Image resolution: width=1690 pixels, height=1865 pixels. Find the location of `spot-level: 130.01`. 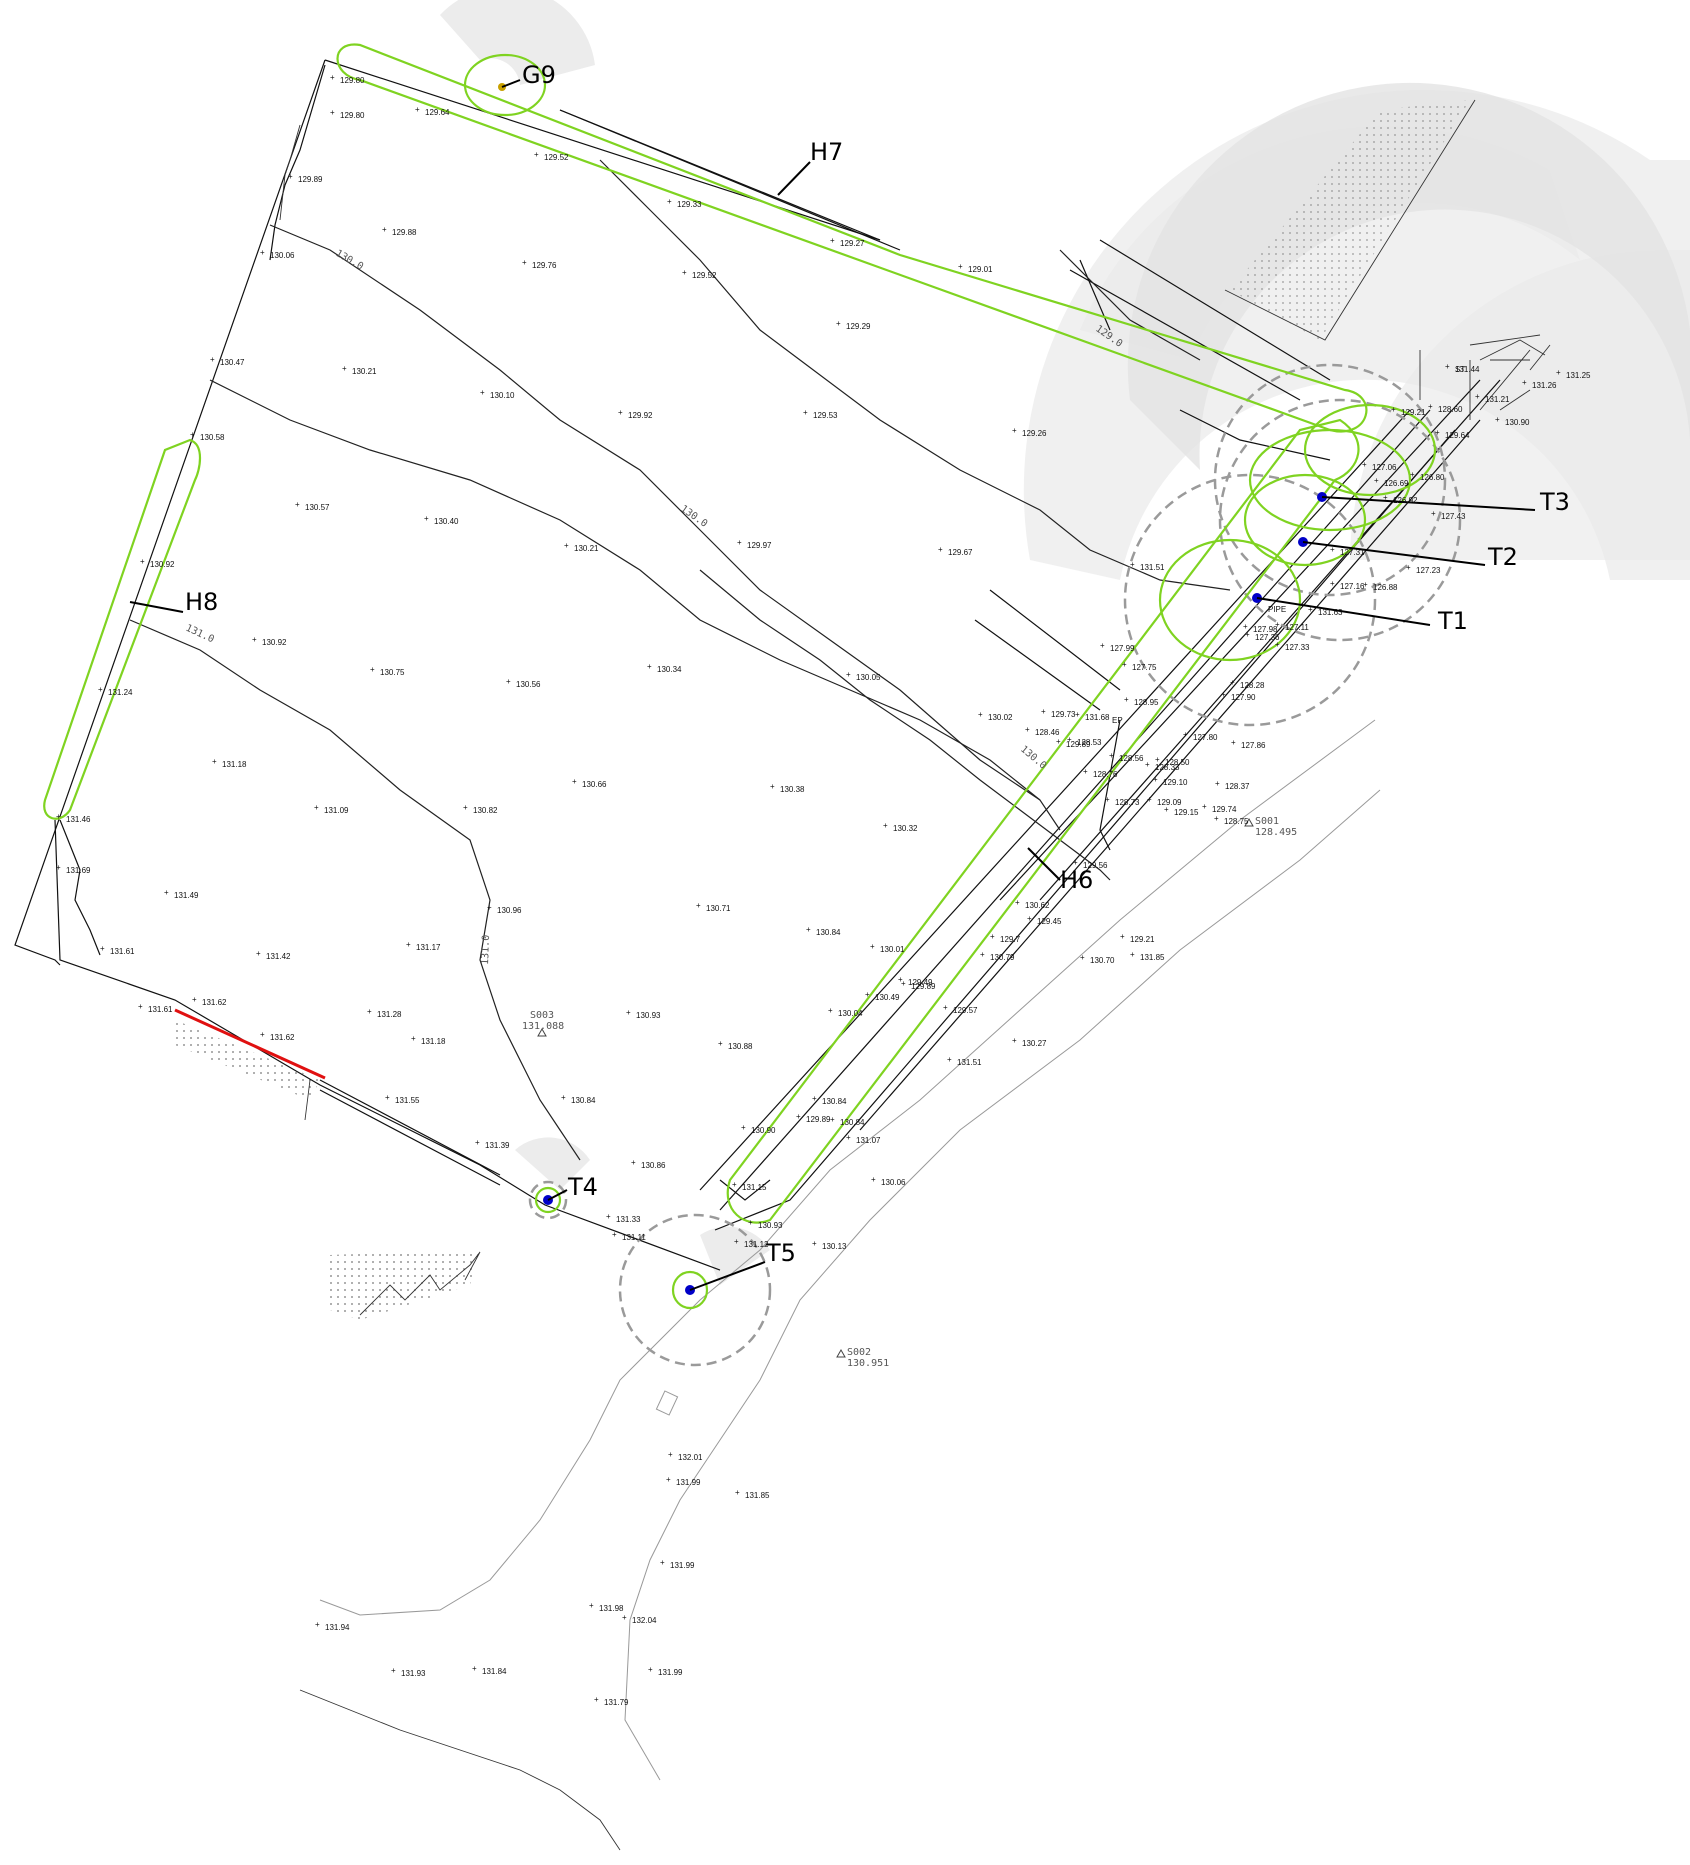

spot-level: 130.01 is located at coordinates (892, 949).